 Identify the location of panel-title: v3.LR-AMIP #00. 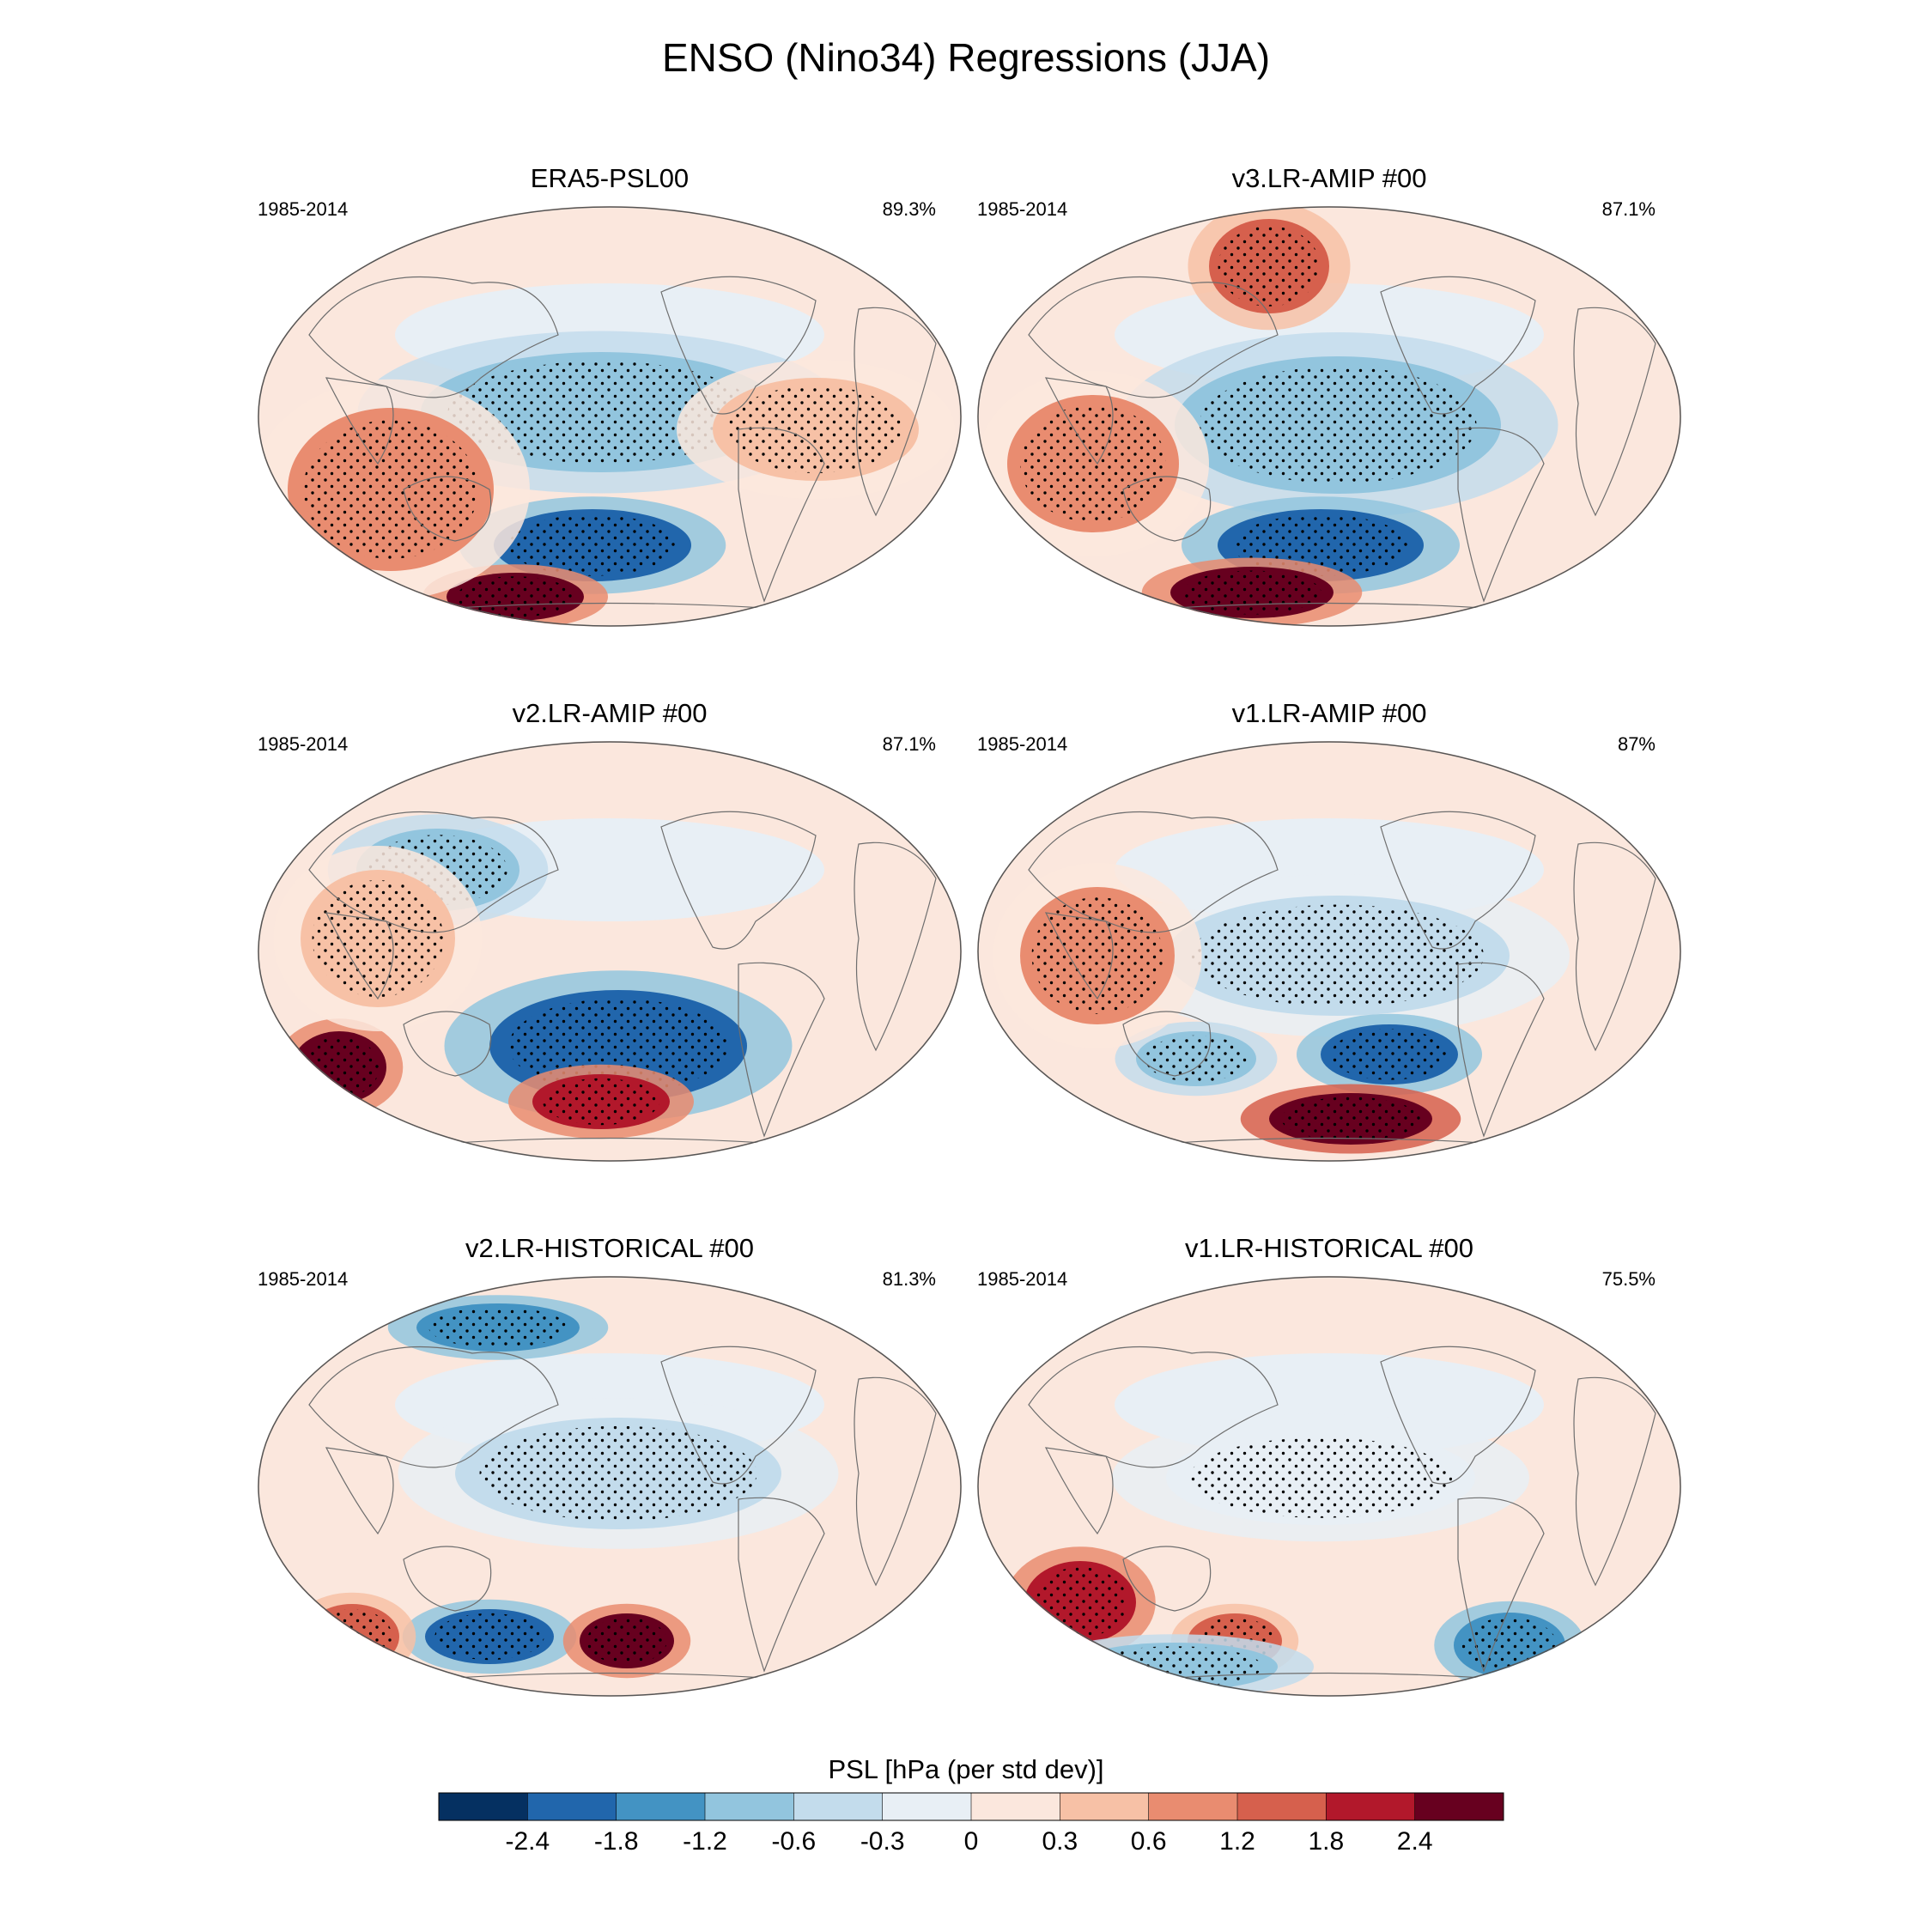
(1329, 178).